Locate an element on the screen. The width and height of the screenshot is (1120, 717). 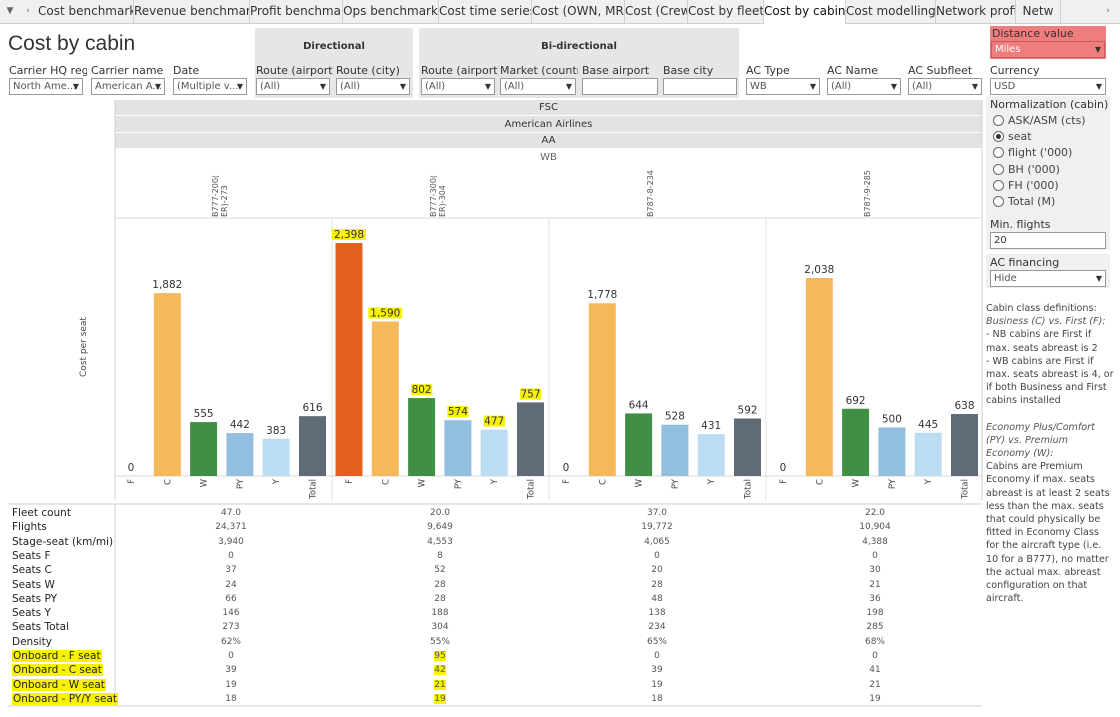
base-airport-label: Base airport is located at coordinates (616, 70).